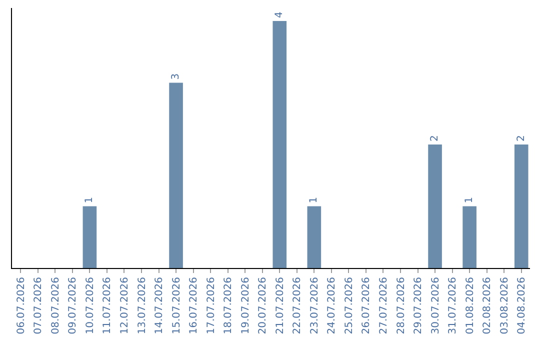 This screenshot has width=540, height=340. I want to click on x-tick-label: 15.07.2026, so click(176, 305).